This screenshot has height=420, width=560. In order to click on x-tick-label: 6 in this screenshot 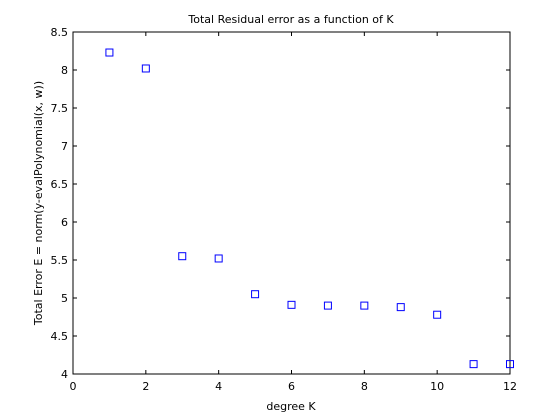, I will do `click(291, 386)`.